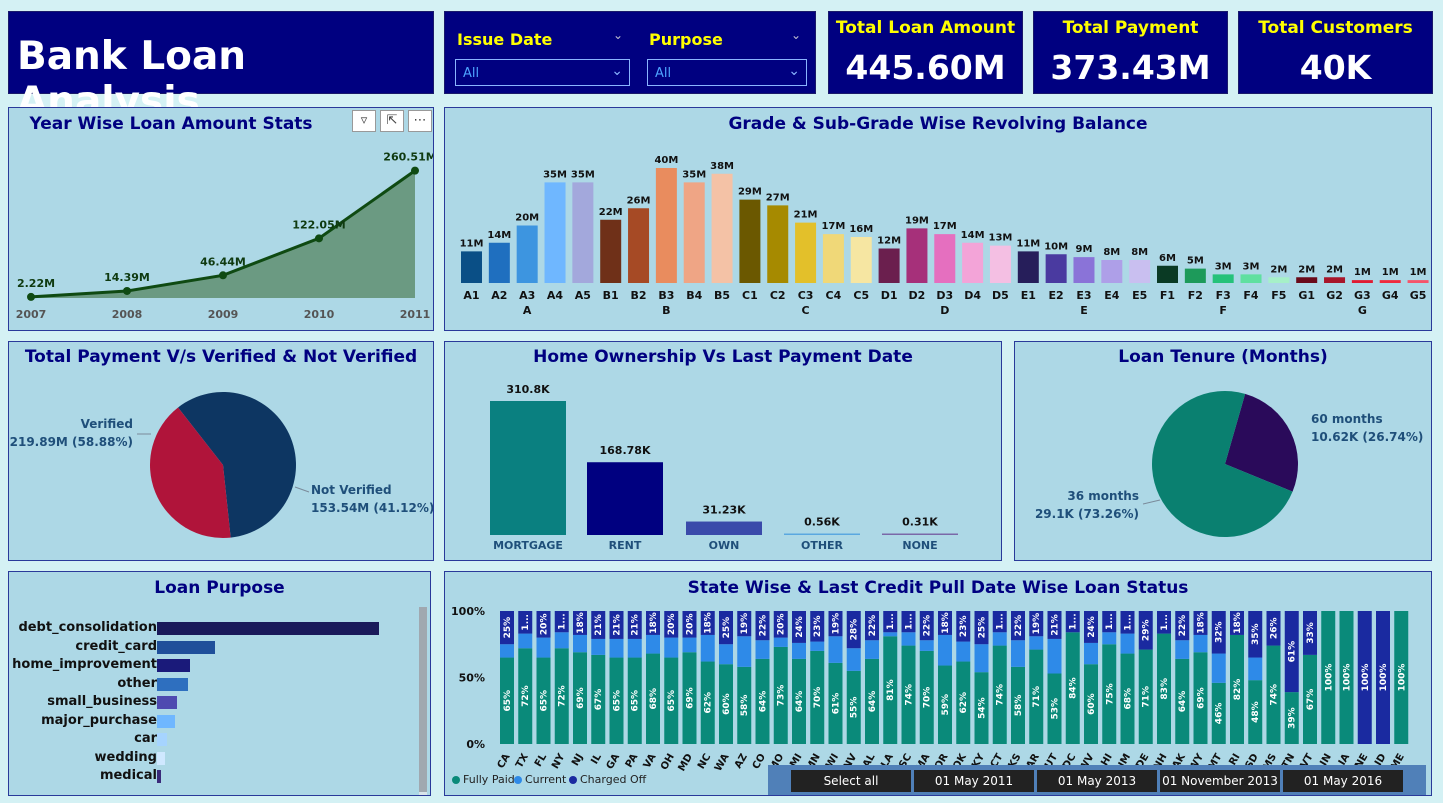  Describe the element at coordinates (1111, 252) in the screenshot. I see `data-label: 8M` at that location.